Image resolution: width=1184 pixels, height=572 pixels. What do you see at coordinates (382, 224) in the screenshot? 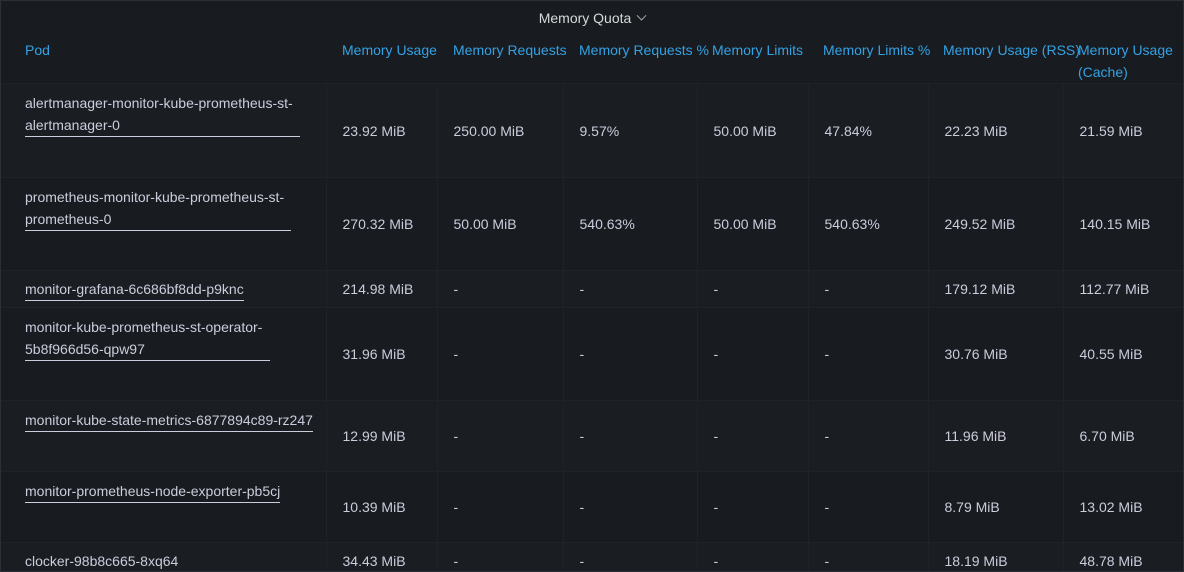
I see `memory-usage-cell: 270.32 MiB` at bounding box center [382, 224].